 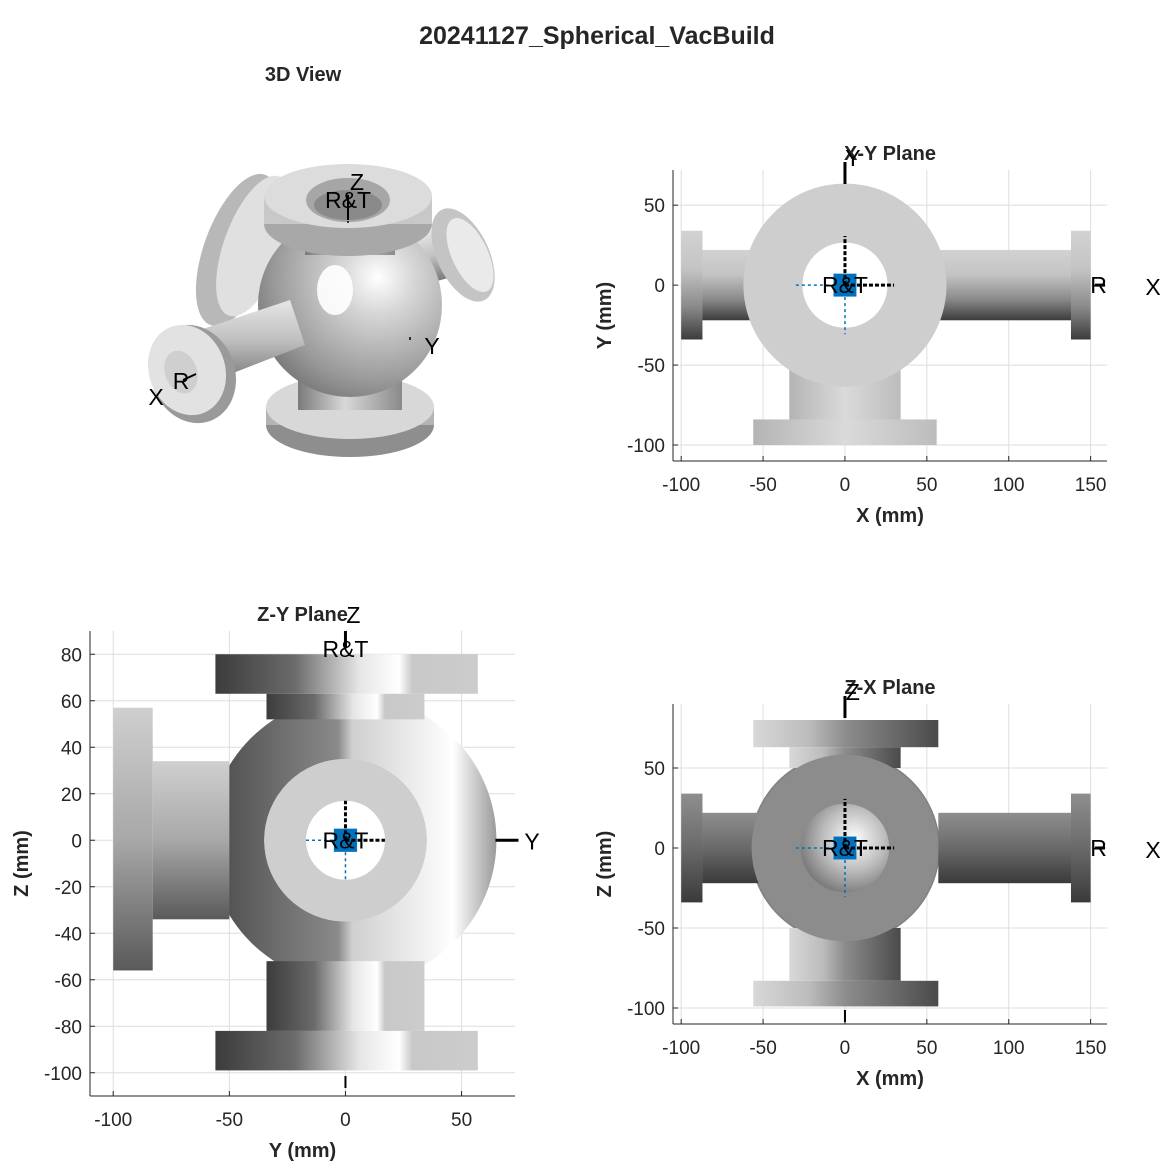 I want to click on zy-y-tick-label: 80, so click(x=71, y=655).